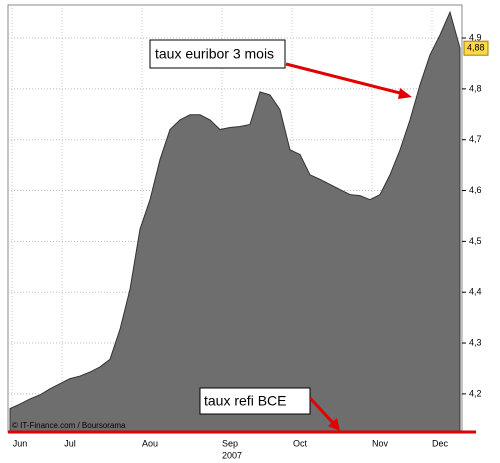  What do you see at coordinates (475, 190) in the screenshot?
I see `y-tick-label: 4,6` at bounding box center [475, 190].